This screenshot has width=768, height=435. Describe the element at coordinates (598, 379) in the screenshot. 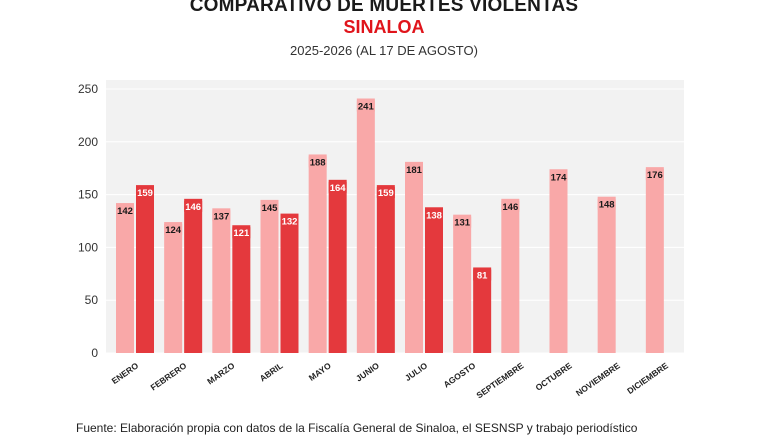

I see `x-tick-label: NOVIEMBRE` at that location.